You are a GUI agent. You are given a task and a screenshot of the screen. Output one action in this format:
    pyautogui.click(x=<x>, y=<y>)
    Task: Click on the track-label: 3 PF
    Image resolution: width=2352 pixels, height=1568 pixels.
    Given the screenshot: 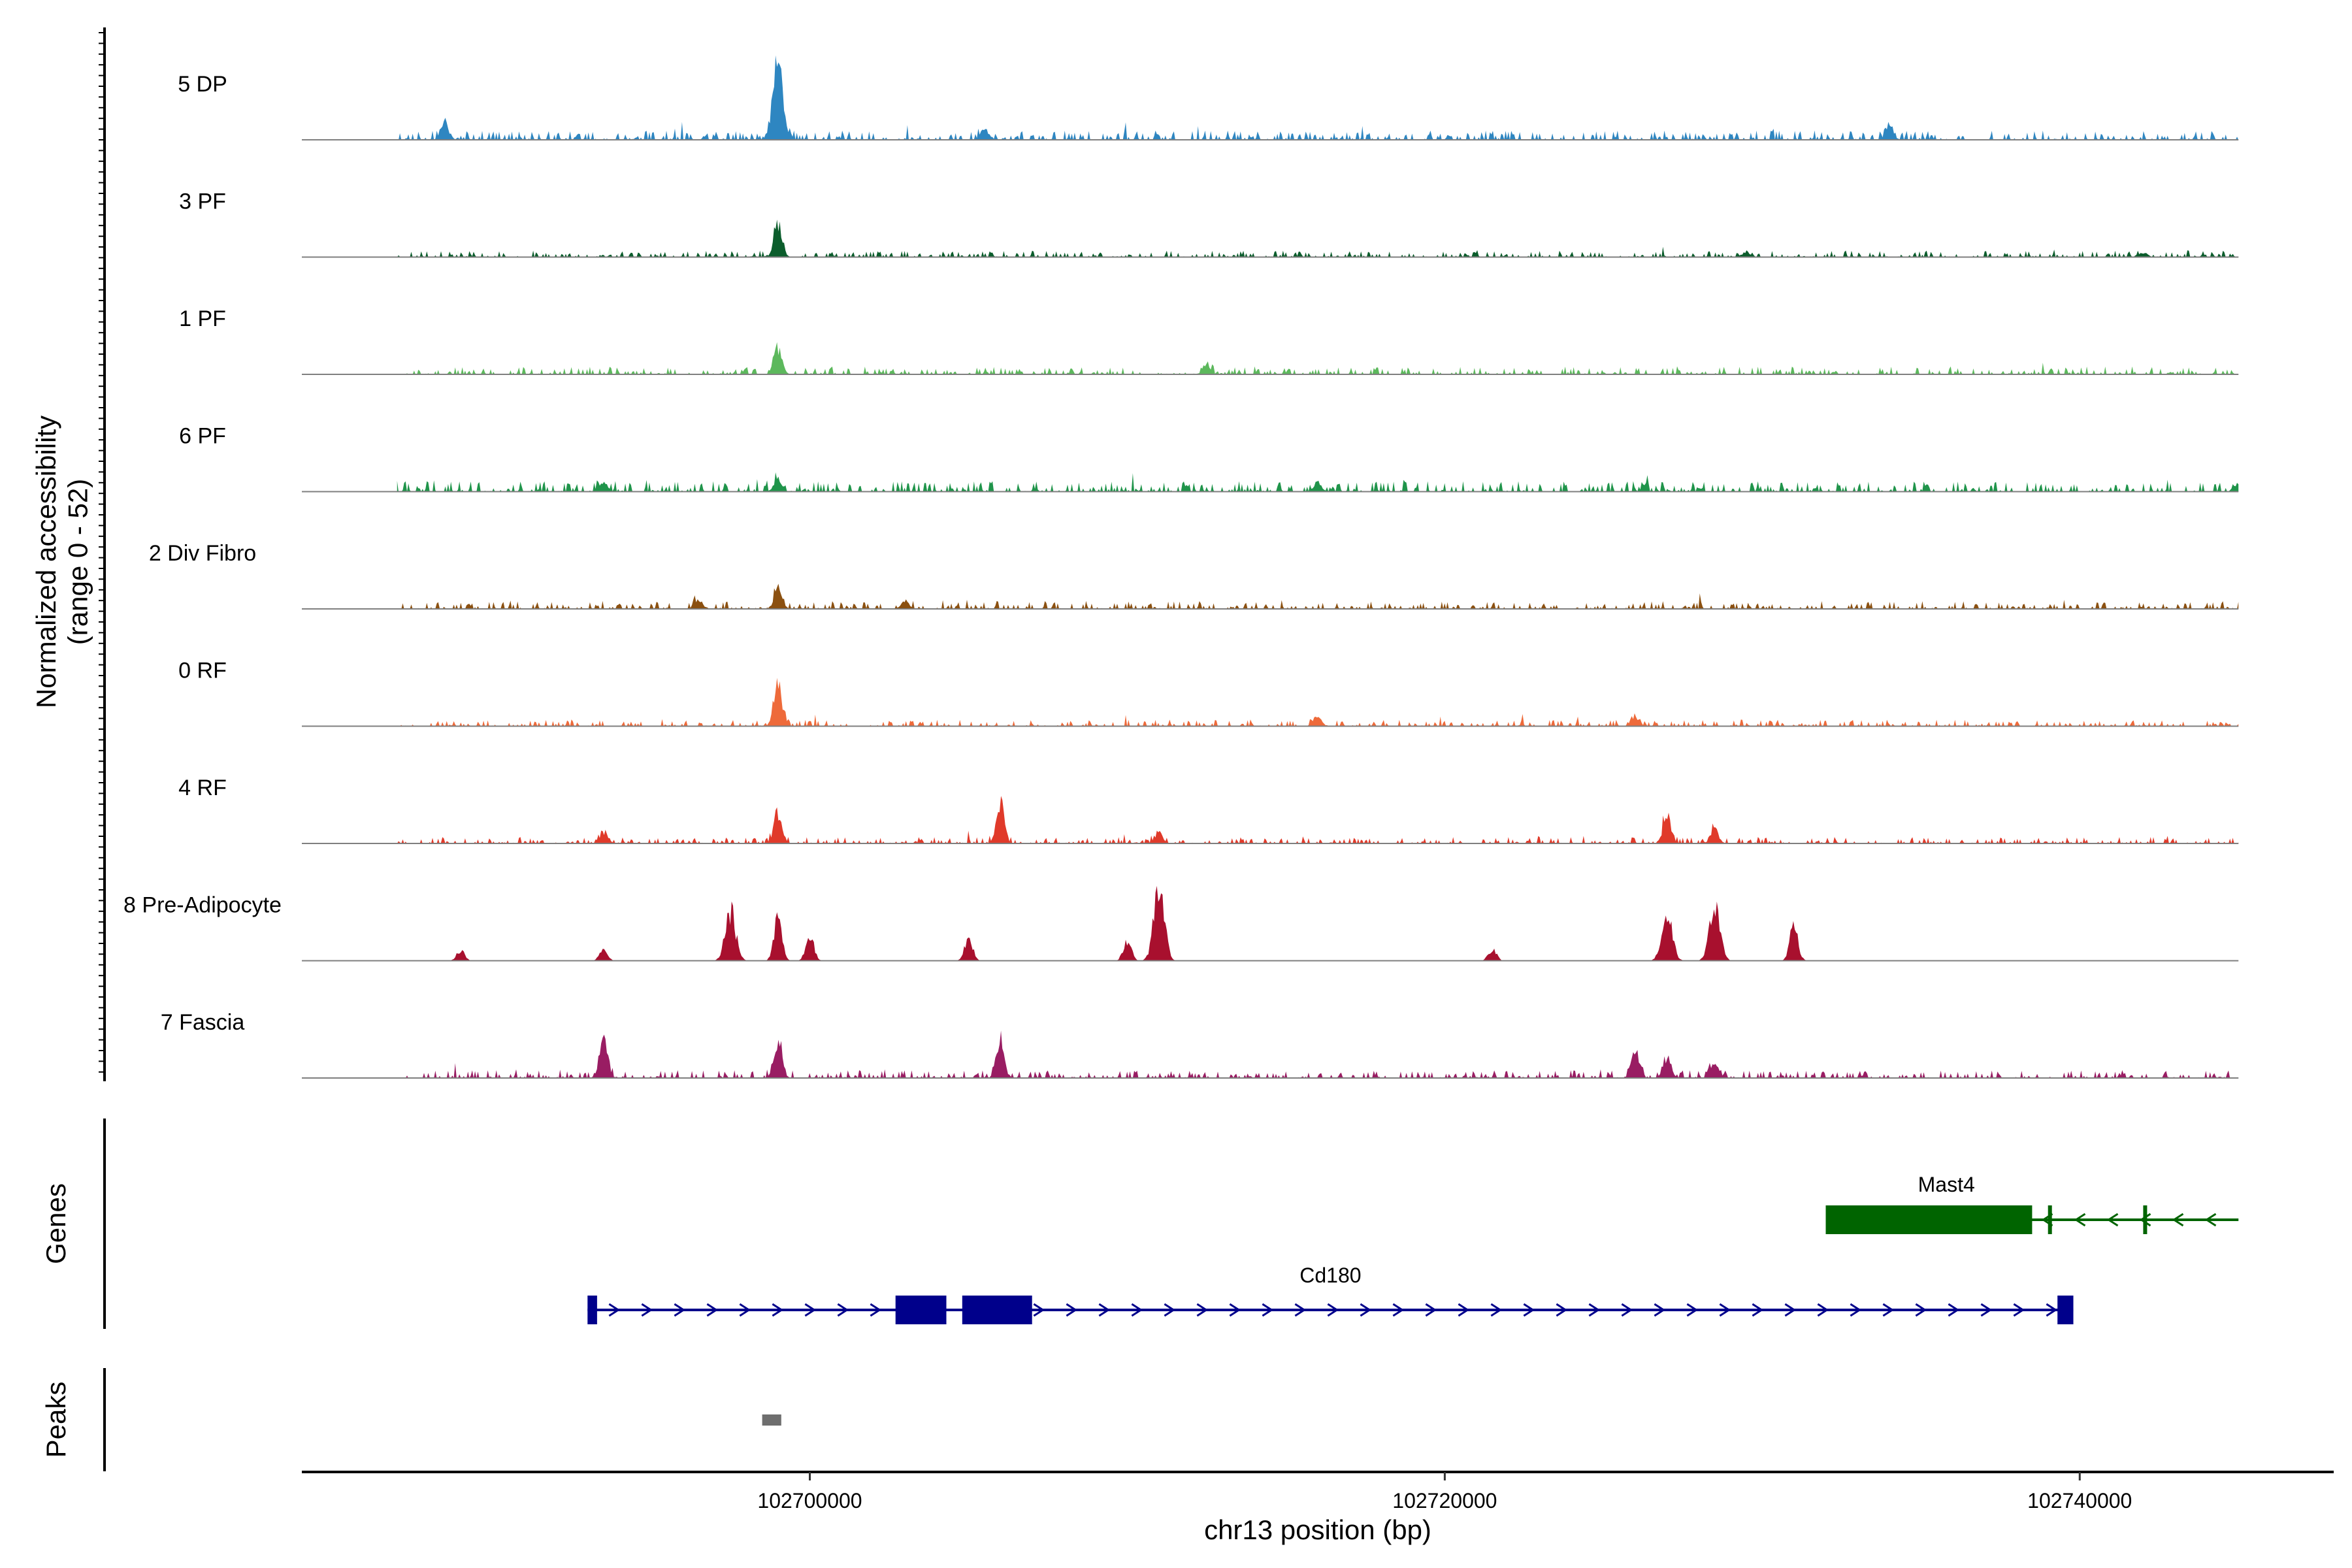 What is the action you would take?
    pyautogui.click(x=202, y=201)
    